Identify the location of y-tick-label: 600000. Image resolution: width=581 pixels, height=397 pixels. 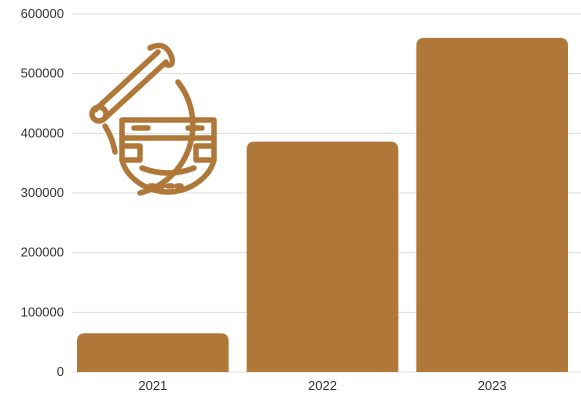
(42, 13).